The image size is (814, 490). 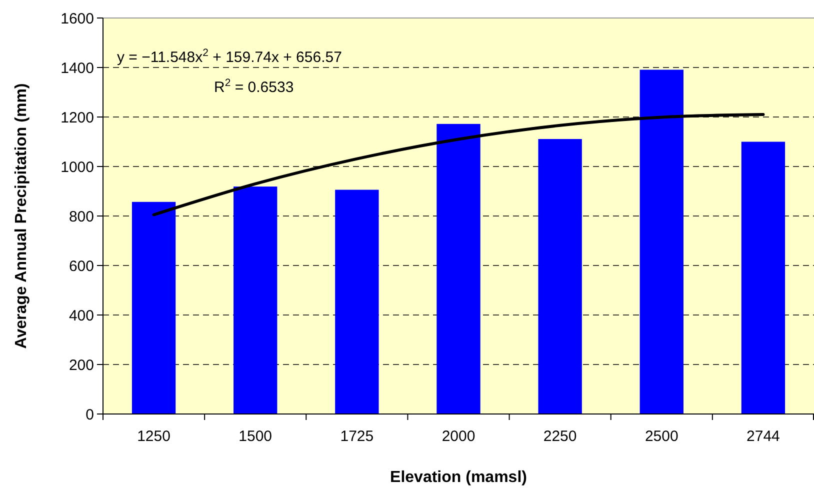 I want to click on y-tick-label: 400, so click(x=81, y=315).